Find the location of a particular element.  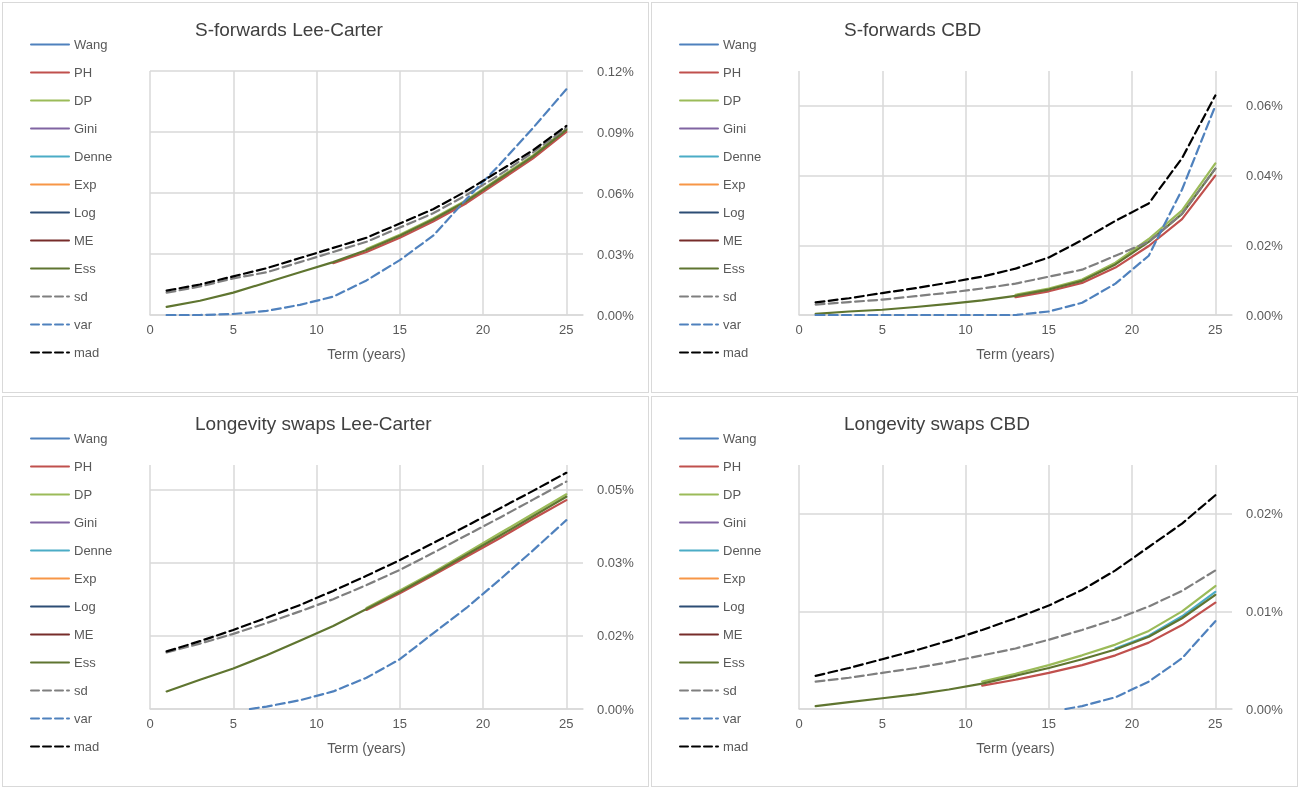

y-tick-label: 0.12% is located at coordinates (616, 71).